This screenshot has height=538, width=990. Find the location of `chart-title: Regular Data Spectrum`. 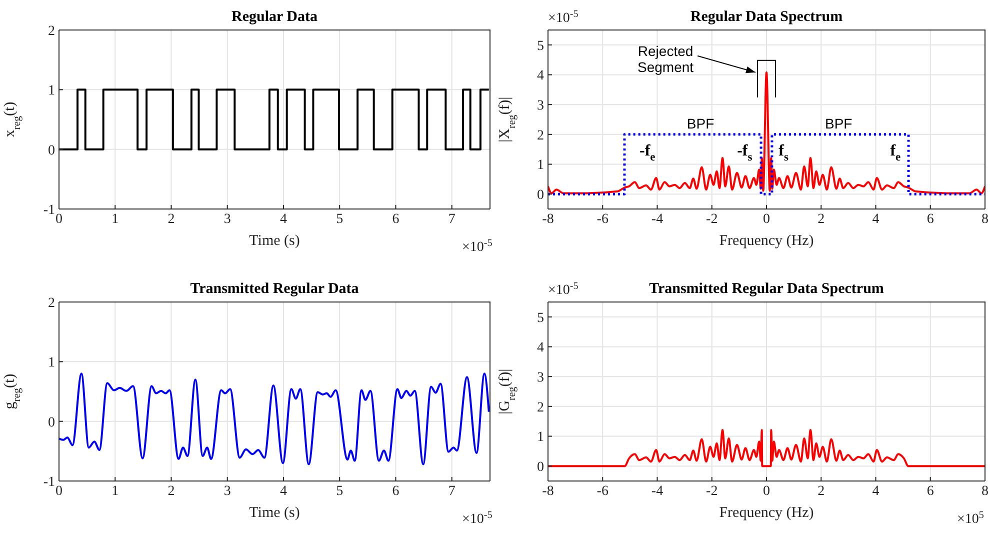

chart-title: Regular Data Spectrum is located at coordinates (766, 17).